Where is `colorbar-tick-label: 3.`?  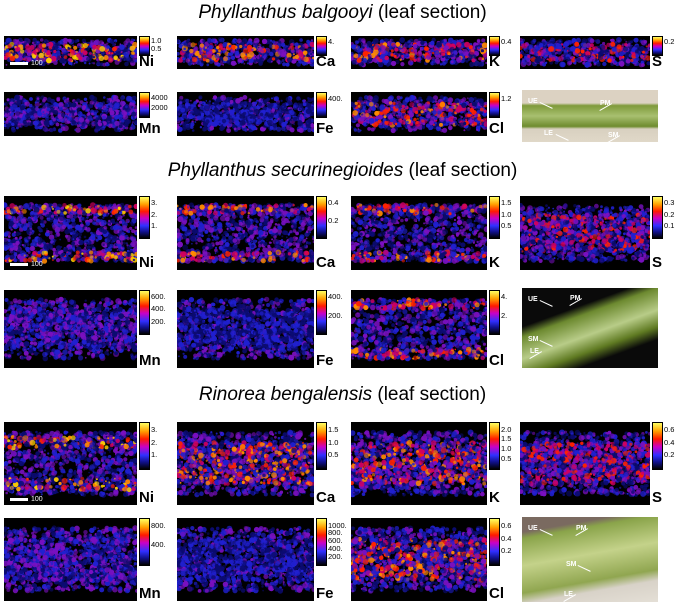 colorbar-tick-label: 3. is located at coordinates (154, 430).